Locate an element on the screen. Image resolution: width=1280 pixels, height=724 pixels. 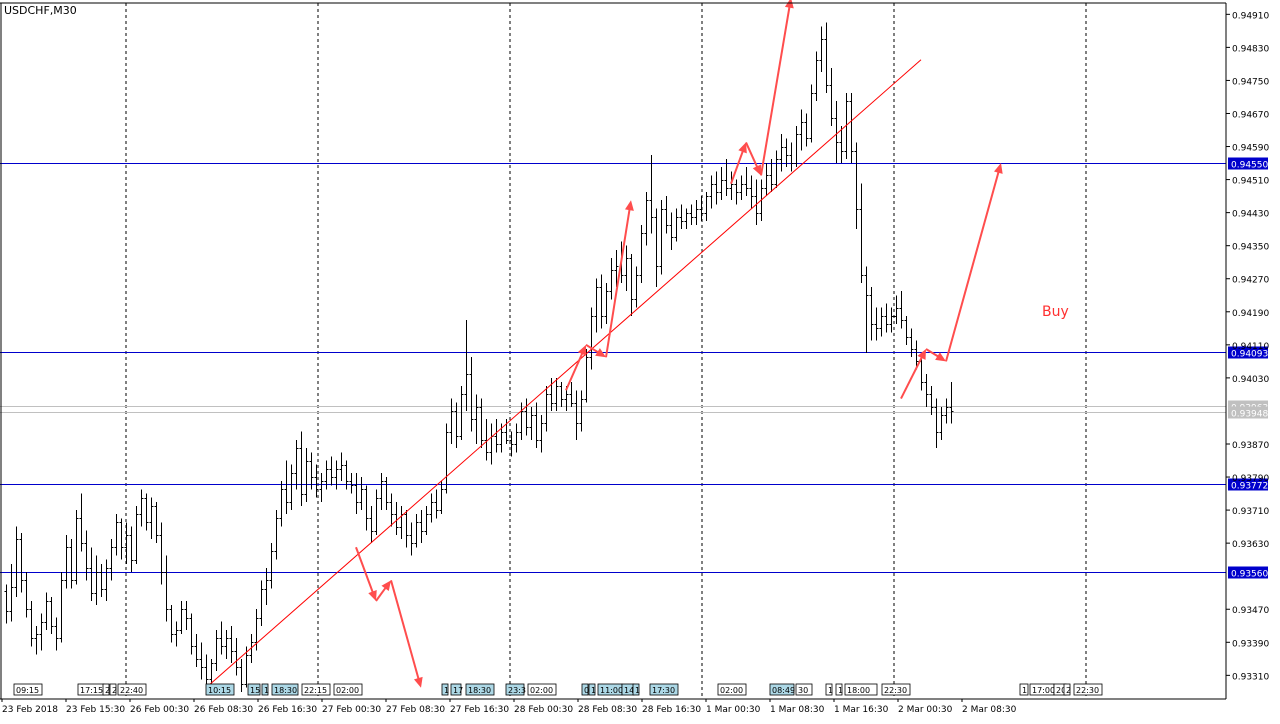
time-label: 14 is located at coordinates (628, 689).